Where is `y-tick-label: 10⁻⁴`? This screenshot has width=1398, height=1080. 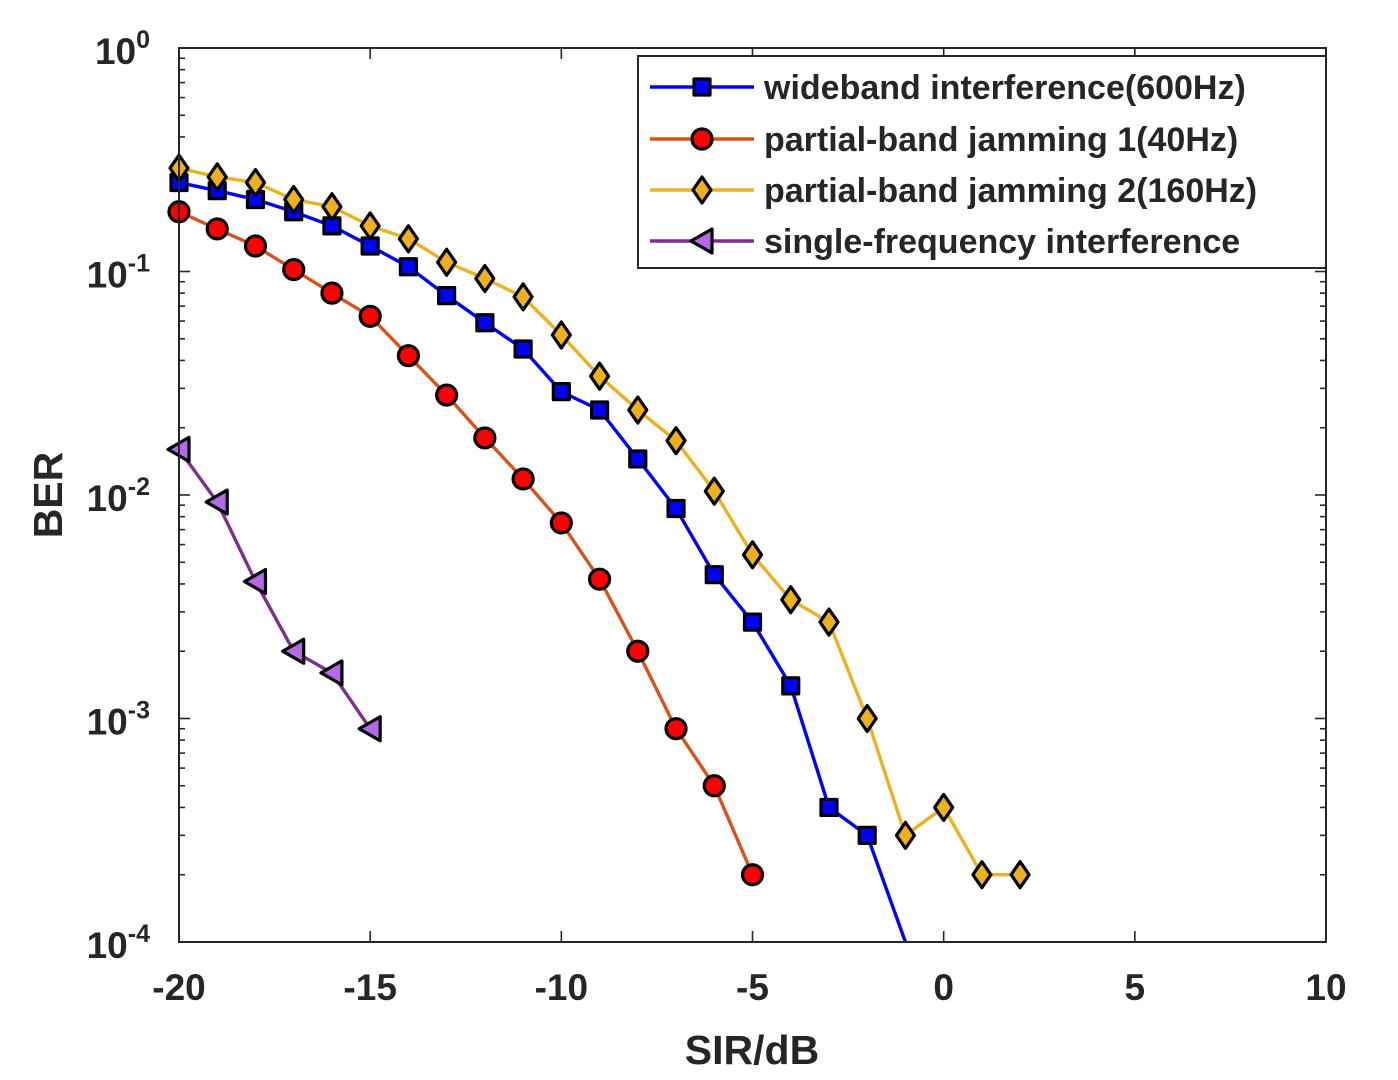
y-tick-label: 10⁻⁴ is located at coordinates (118, 943).